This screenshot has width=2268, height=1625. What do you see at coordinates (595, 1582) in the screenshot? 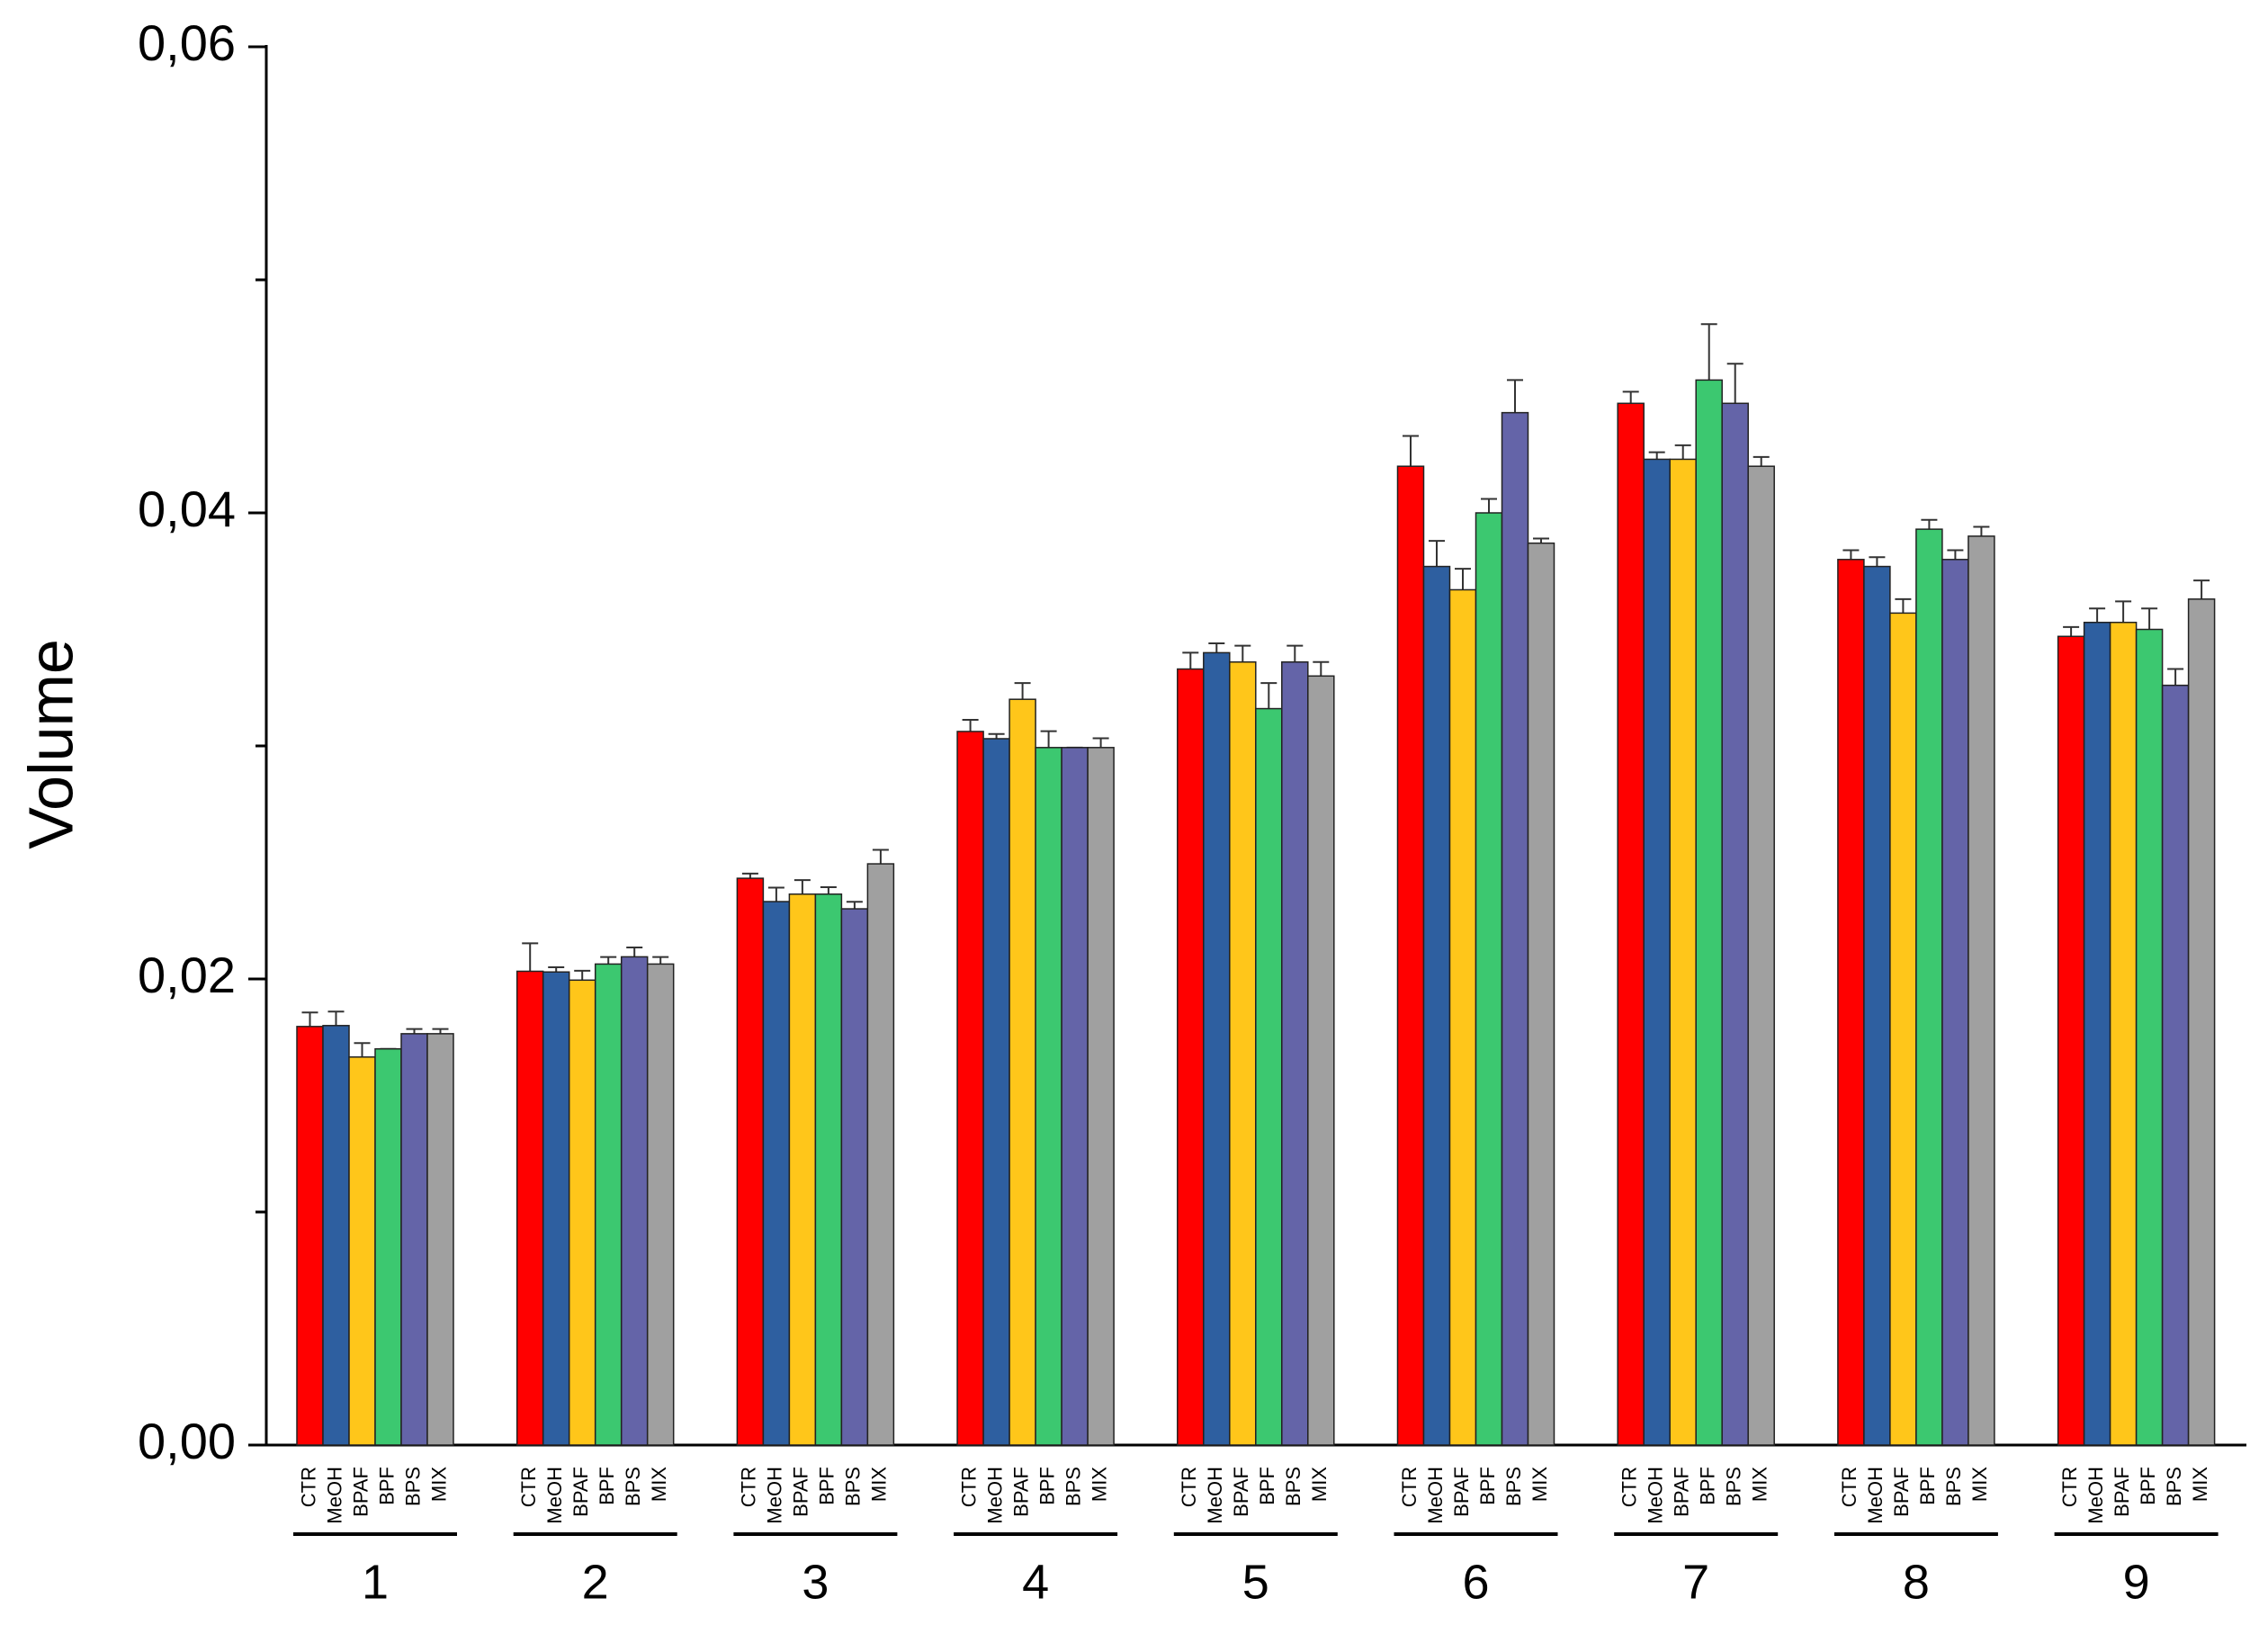
I see `x-tick-label: 2` at bounding box center [595, 1582].